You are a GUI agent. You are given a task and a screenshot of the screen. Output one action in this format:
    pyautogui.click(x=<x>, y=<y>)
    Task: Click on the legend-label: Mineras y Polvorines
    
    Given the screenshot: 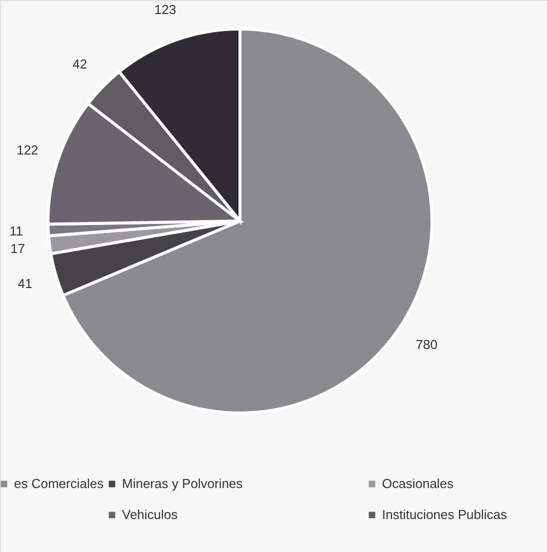 What is the action you would take?
    pyautogui.click(x=183, y=483)
    